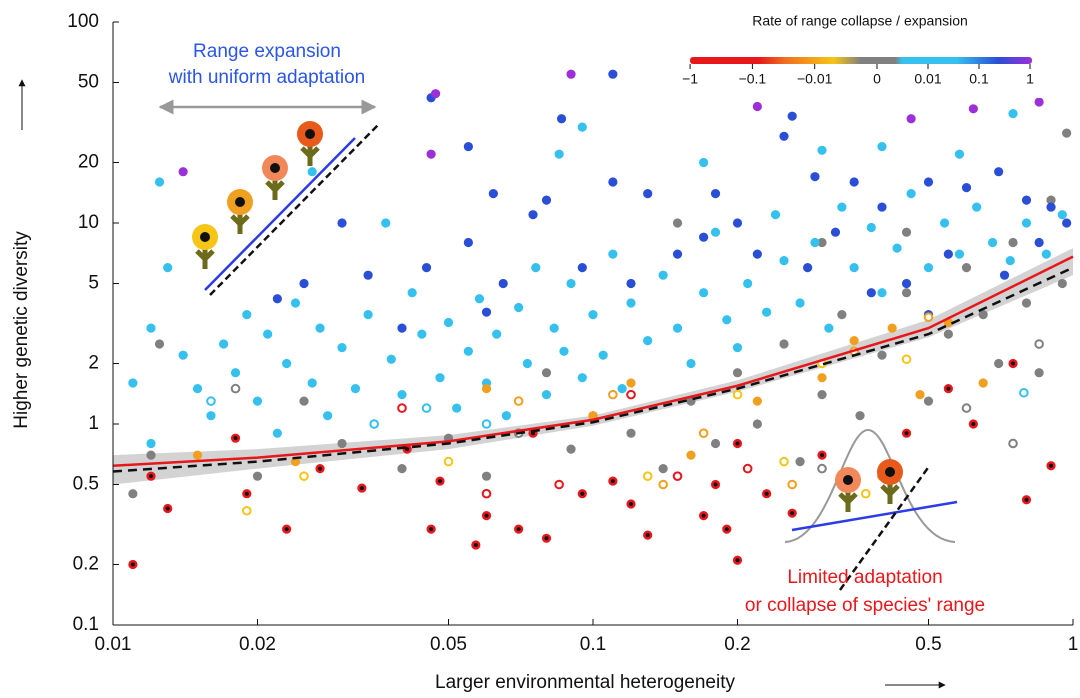 The width and height of the screenshot is (1080, 698). What do you see at coordinates (585, 682) in the screenshot?
I see `x-axis-label: Larger environmental heterogeneity` at bounding box center [585, 682].